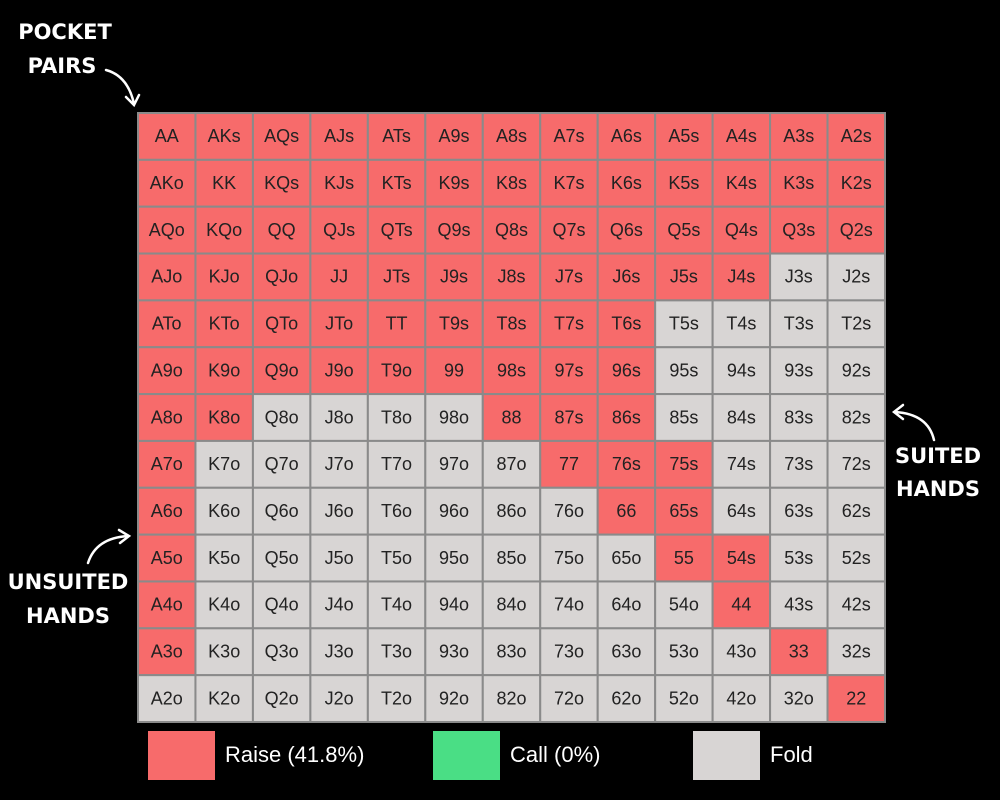  I want to click on hand-label: 87s, so click(568, 417).